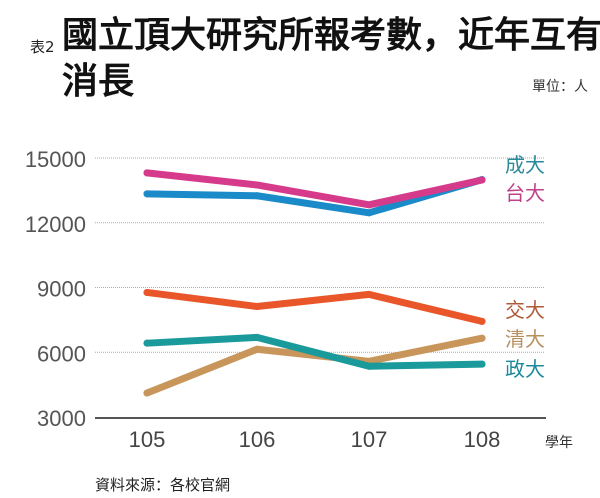 This screenshot has width=600, height=498. Describe the element at coordinates (61, 418) in the screenshot. I see `y-tick-label: 3000` at that location.